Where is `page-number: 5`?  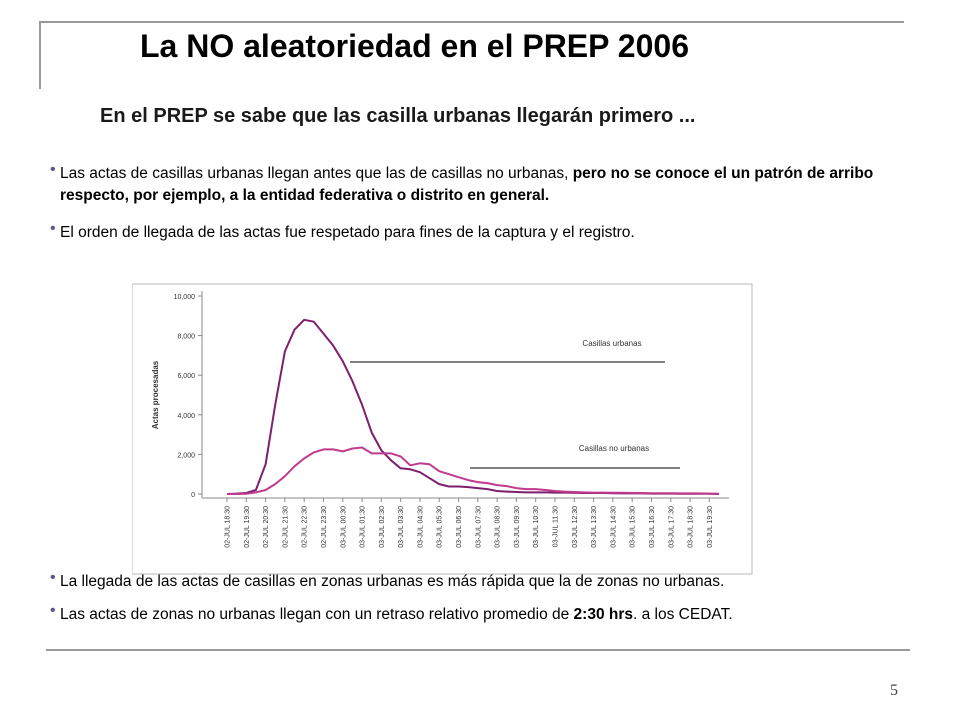 page-number: 5 is located at coordinates (894, 690).